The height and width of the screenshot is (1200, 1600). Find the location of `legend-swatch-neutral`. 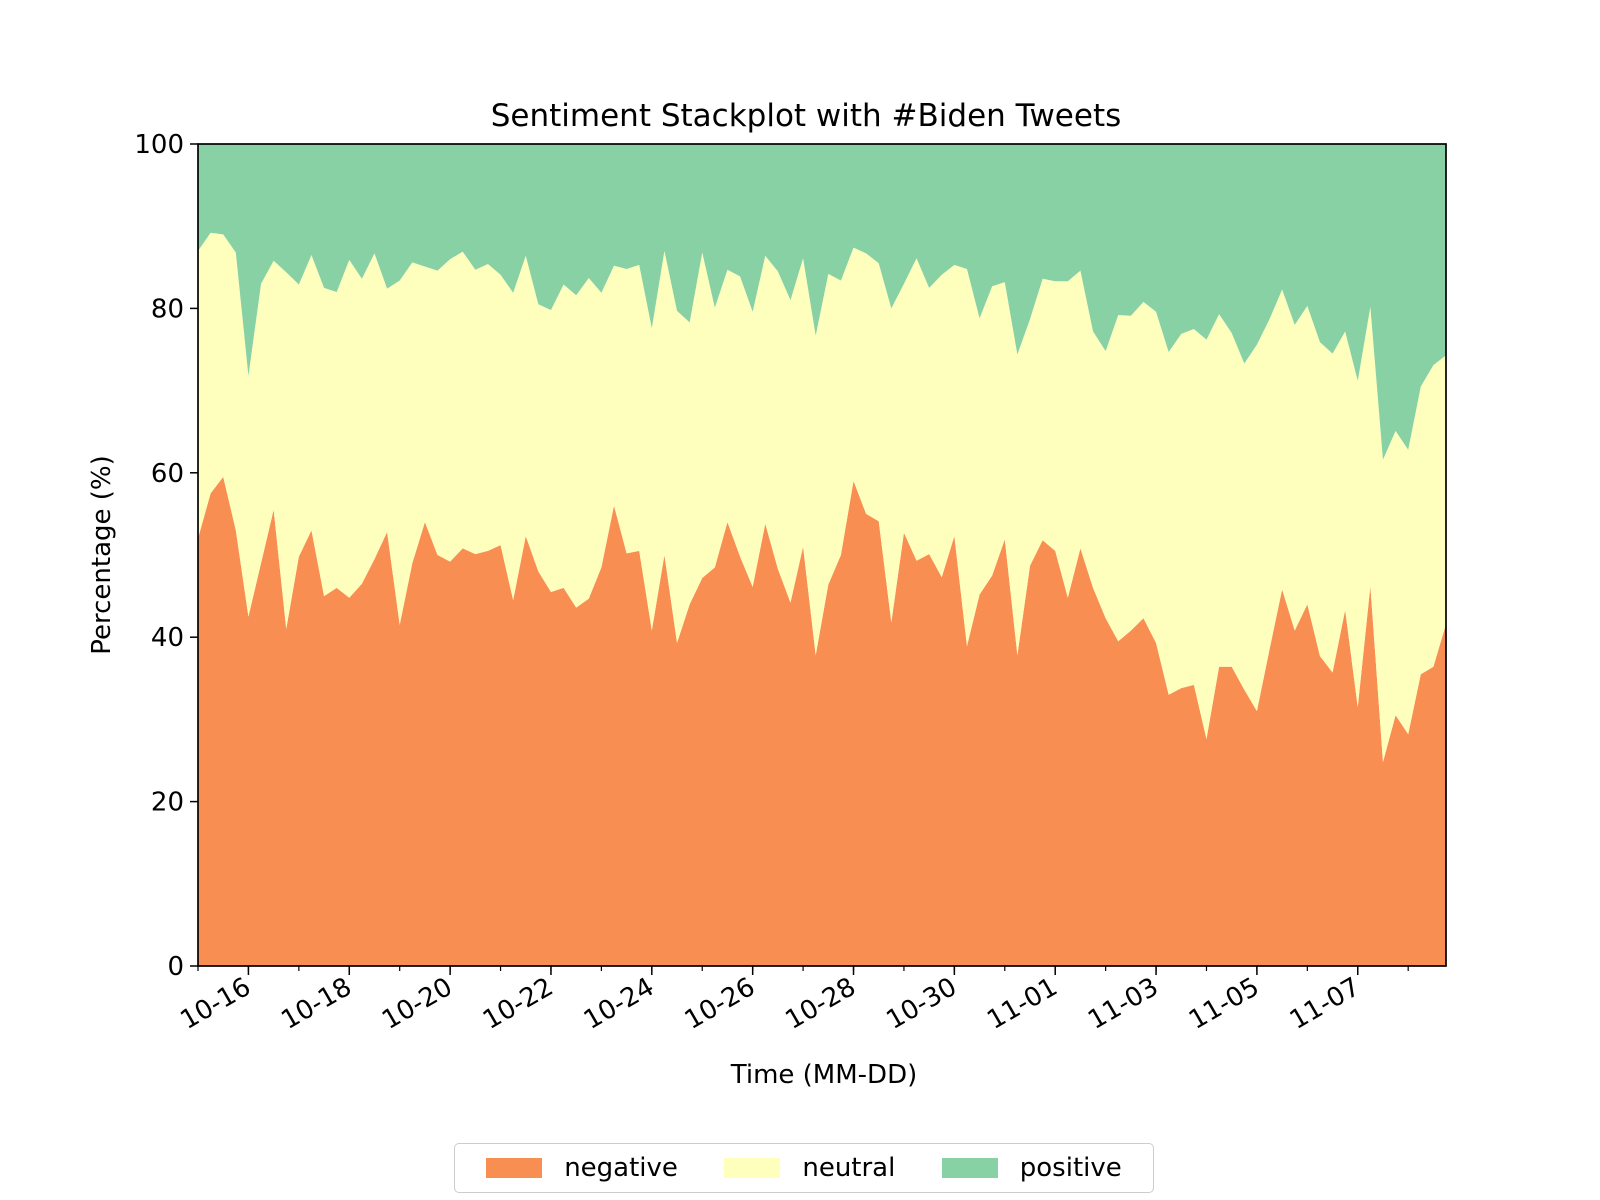

legend-swatch-neutral is located at coordinates (752, 1168).